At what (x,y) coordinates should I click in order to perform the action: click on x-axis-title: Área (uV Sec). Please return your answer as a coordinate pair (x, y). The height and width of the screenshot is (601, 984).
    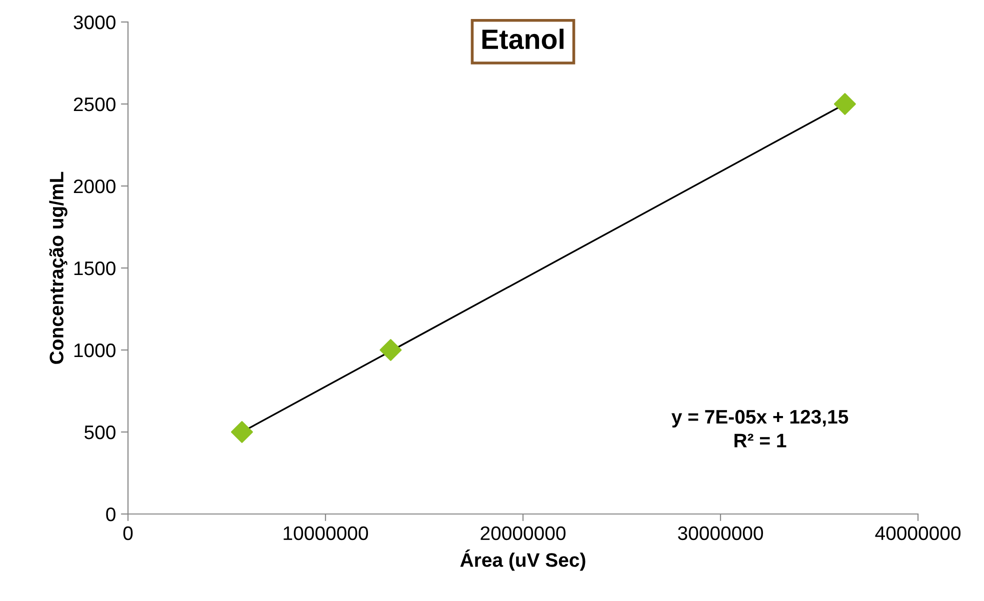
    Looking at the image, I should click on (523, 560).